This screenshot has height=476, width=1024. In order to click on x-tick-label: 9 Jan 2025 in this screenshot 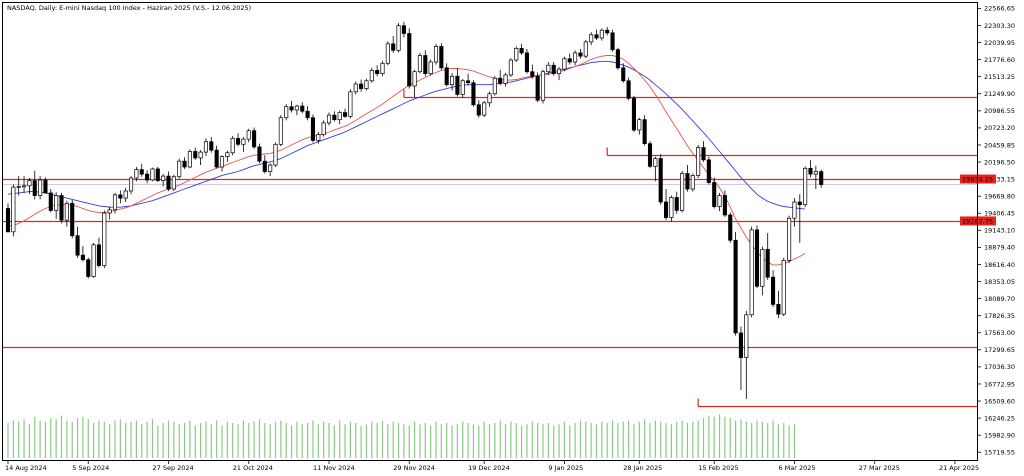, I will do `click(565, 468)`.